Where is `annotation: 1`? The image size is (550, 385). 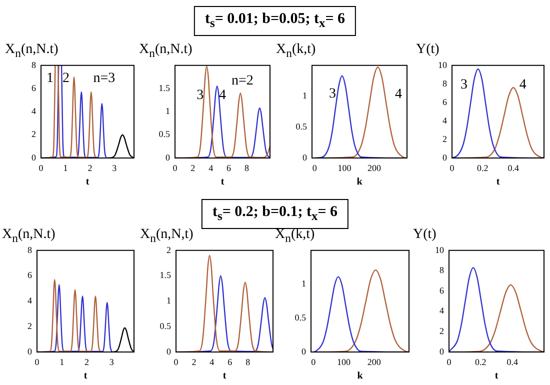 annotation: 1 is located at coordinates (50, 78).